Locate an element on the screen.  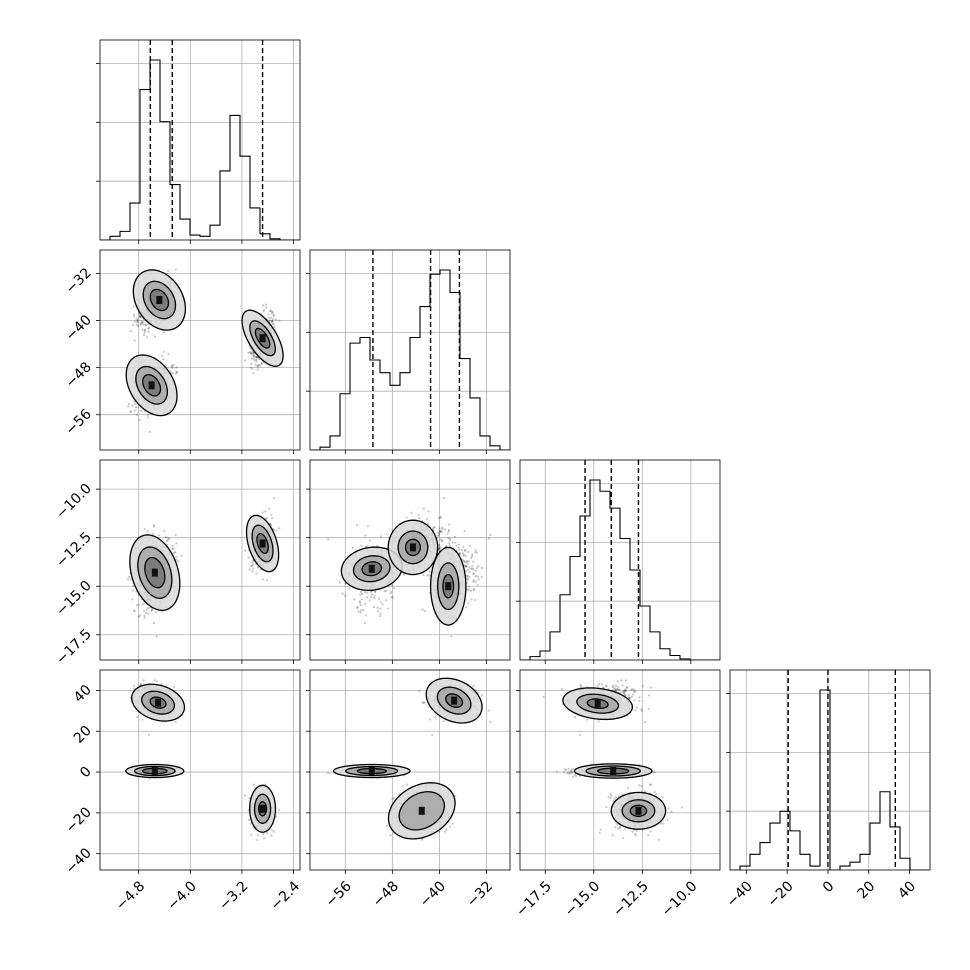
scatter-panel: −17.5−15.0−12.5−10.0 is located at coordinates (617, 794).